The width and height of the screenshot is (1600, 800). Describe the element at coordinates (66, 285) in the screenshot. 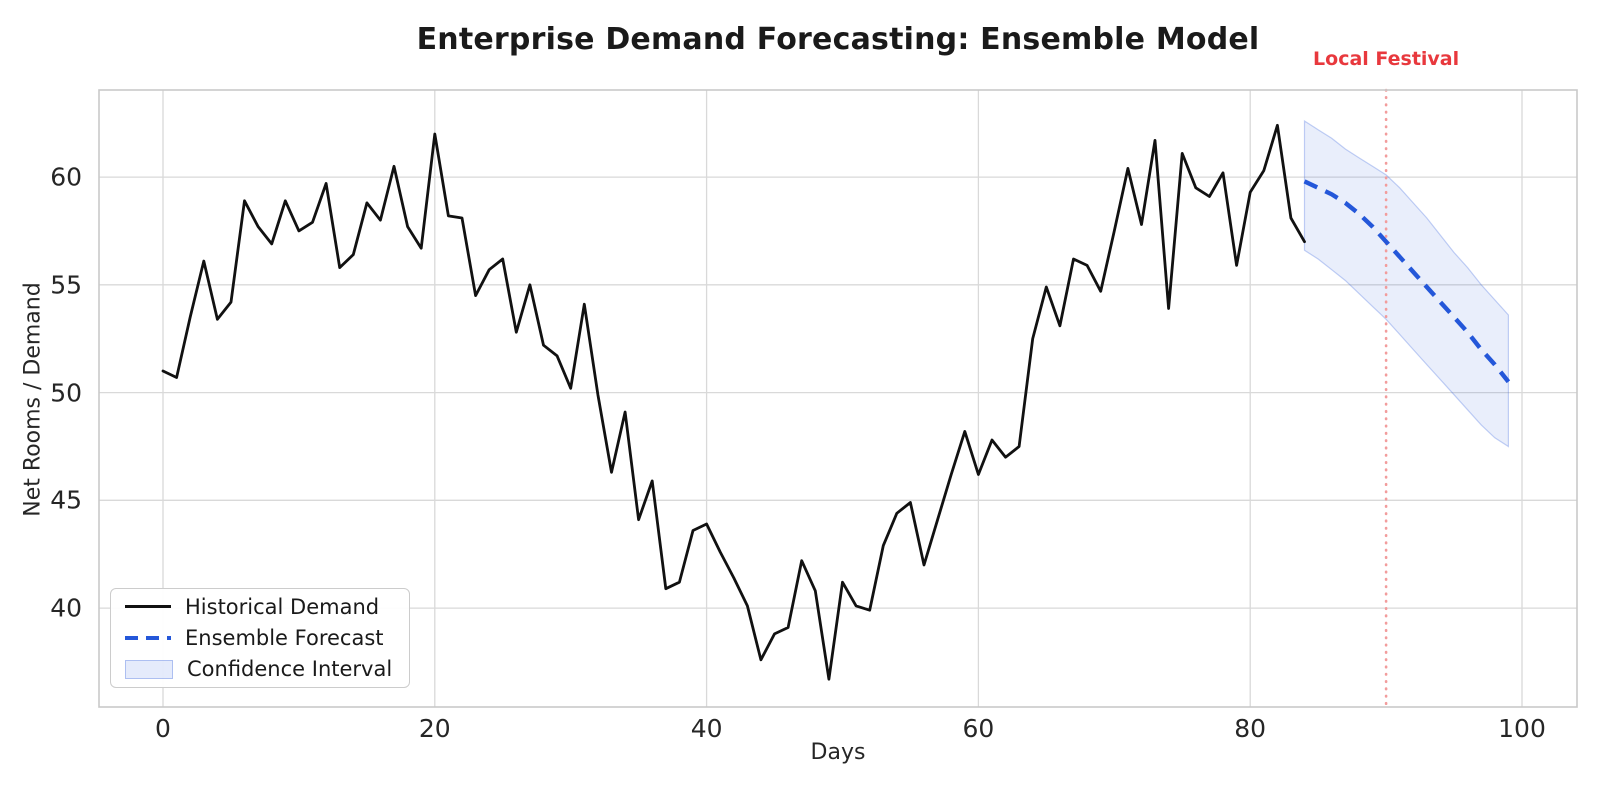

I see `y-tick-label: 55` at that location.